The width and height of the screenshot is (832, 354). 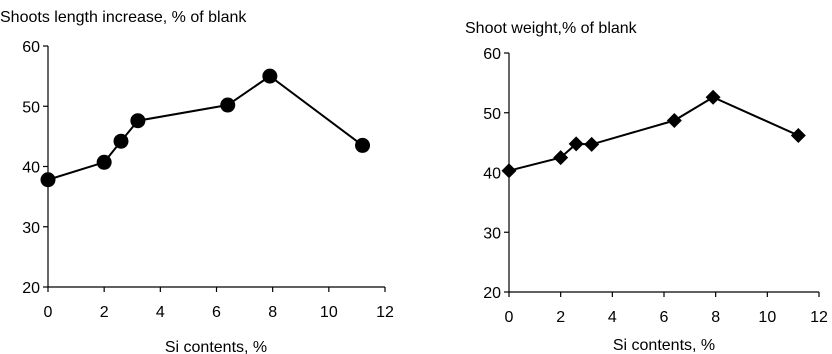 What do you see at coordinates (551, 28) in the screenshot?
I see `chart-title: Shoot weight,% of blank` at bounding box center [551, 28].